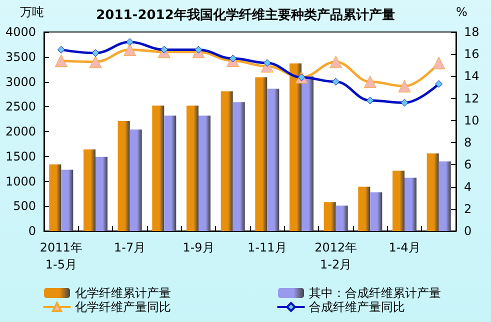 The image size is (491, 322). What do you see at coordinates (336, 256) in the screenshot?
I see `x-tick-label: 2012年 1-2月` at bounding box center [336, 256].